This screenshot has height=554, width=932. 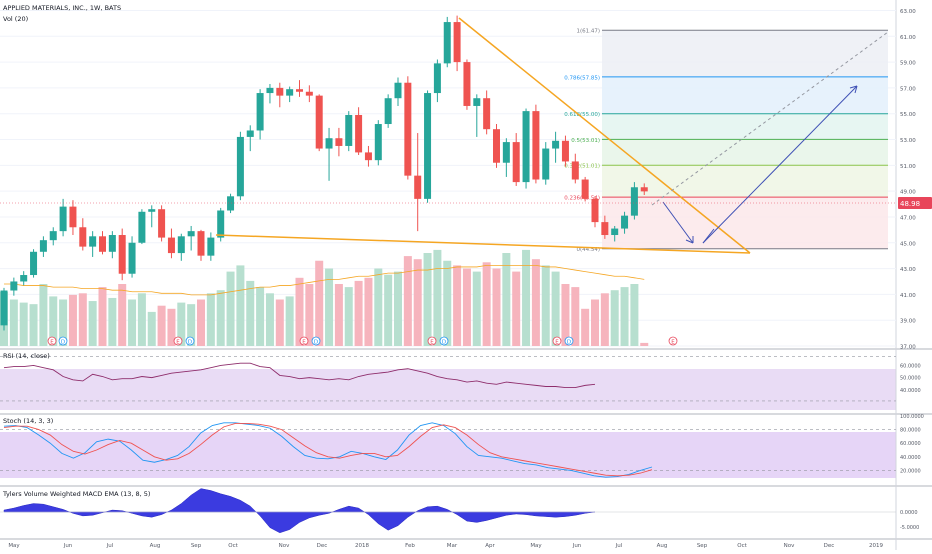 What do you see at coordinates (910, 379) in the screenshot?
I see `rsi-tick-label: 50.0000` at bounding box center [910, 379].